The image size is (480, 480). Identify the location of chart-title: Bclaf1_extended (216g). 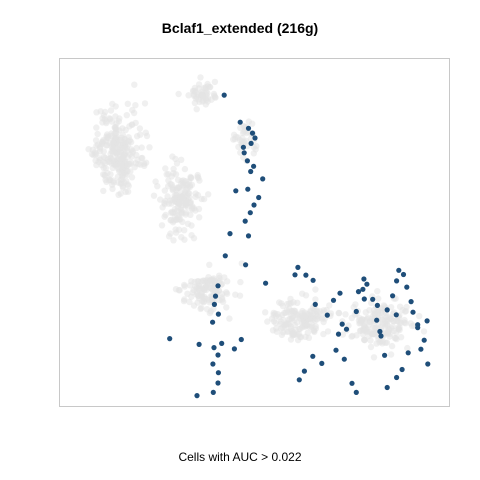
(240, 28).